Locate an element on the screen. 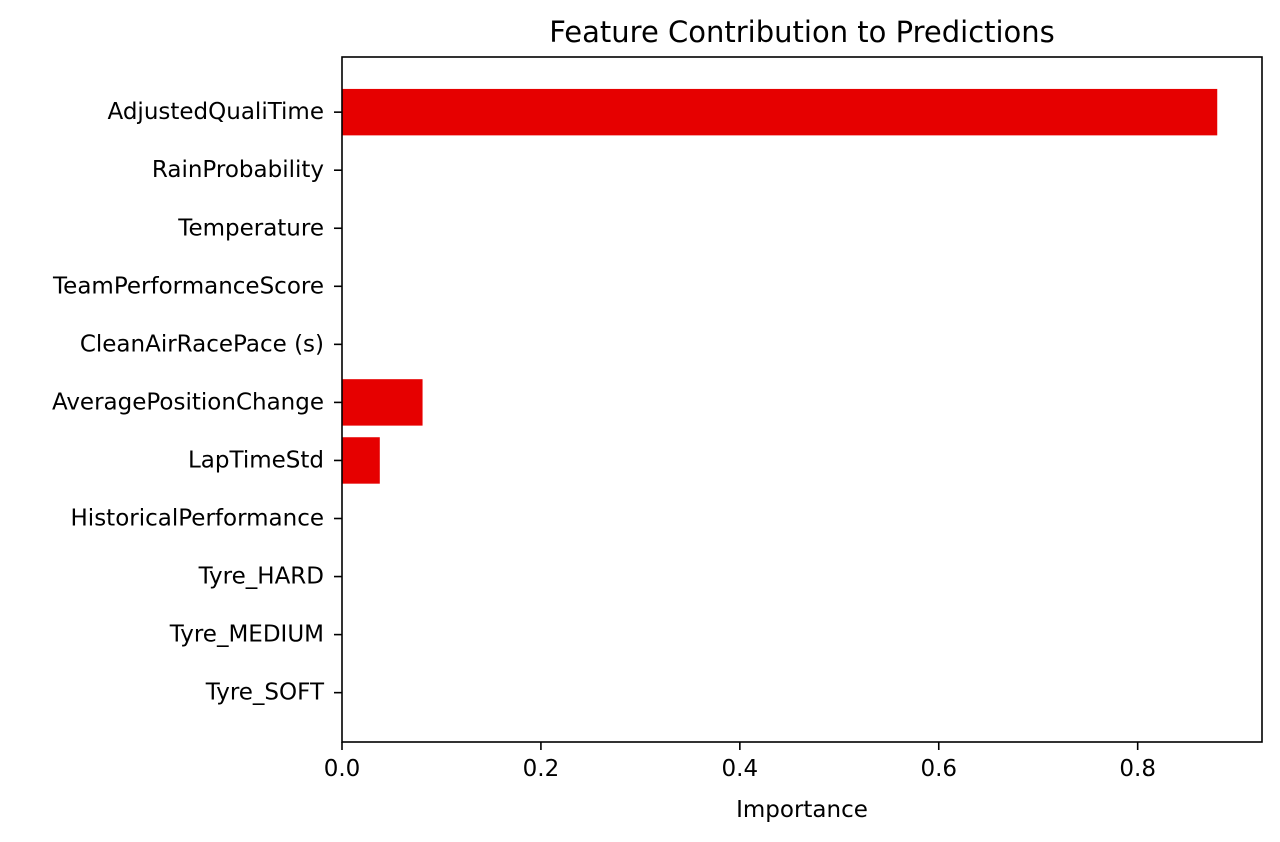  y-tick-label: Temperature is located at coordinates (250, 228).